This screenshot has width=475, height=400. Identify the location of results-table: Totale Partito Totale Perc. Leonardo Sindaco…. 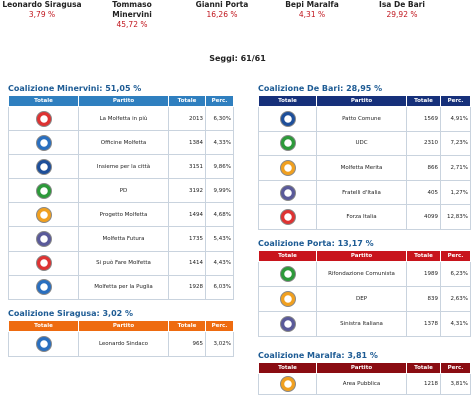
(121, 338).